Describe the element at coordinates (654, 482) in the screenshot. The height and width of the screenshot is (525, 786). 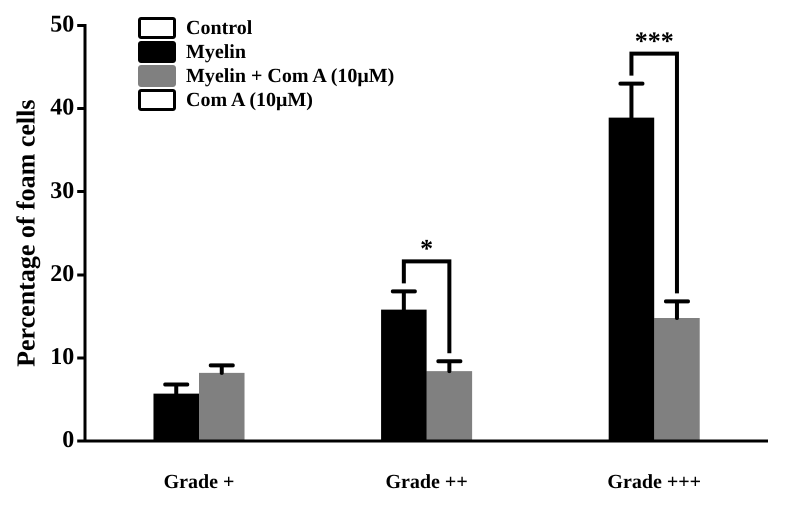
I see `x-tick-label: Grade +++` at that location.